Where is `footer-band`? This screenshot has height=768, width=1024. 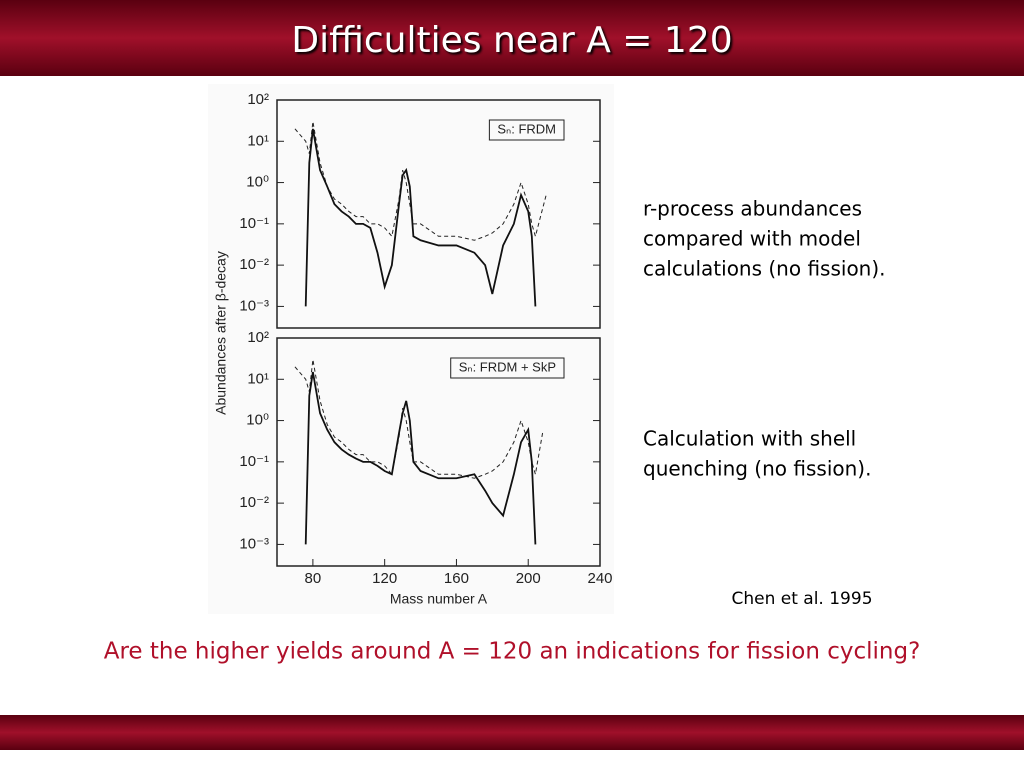 footer-band is located at coordinates (512, 732).